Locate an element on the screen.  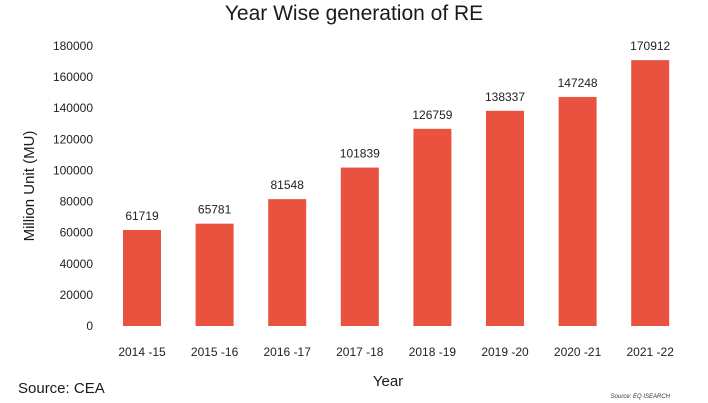
bar-value-label: 147248 is located at coordinates (578, 83).